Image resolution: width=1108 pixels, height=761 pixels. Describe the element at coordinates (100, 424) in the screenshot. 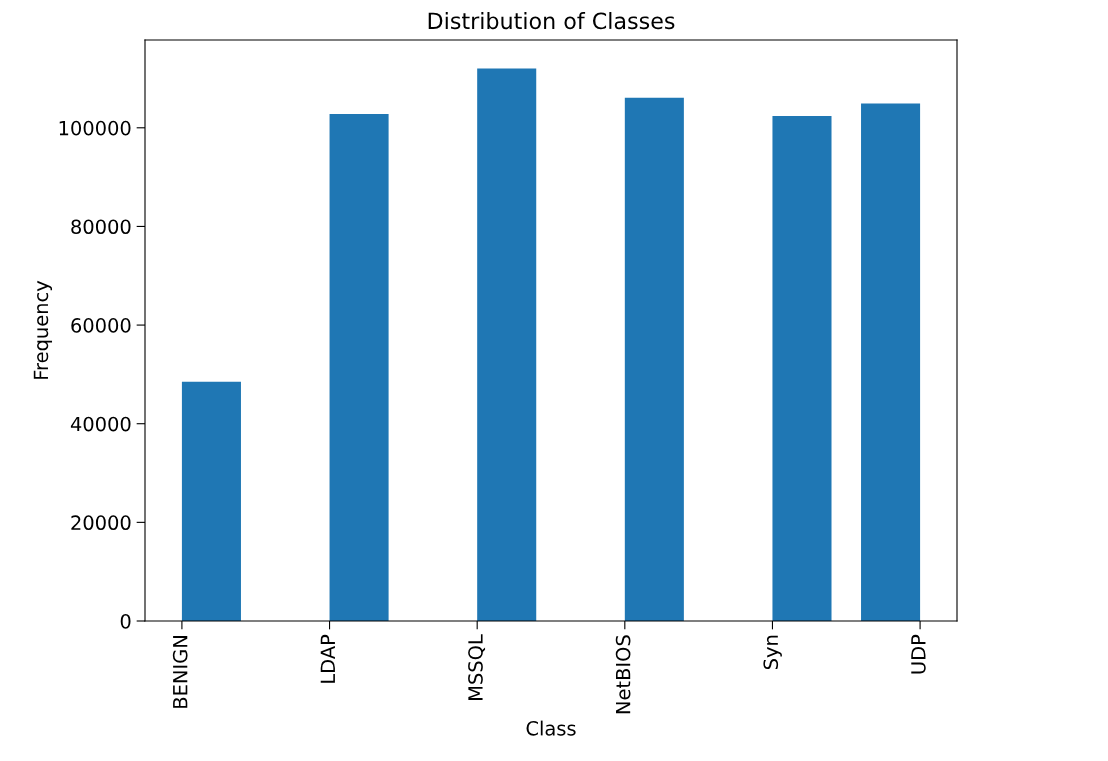

I see `y-tick-label: 40000` at that location.